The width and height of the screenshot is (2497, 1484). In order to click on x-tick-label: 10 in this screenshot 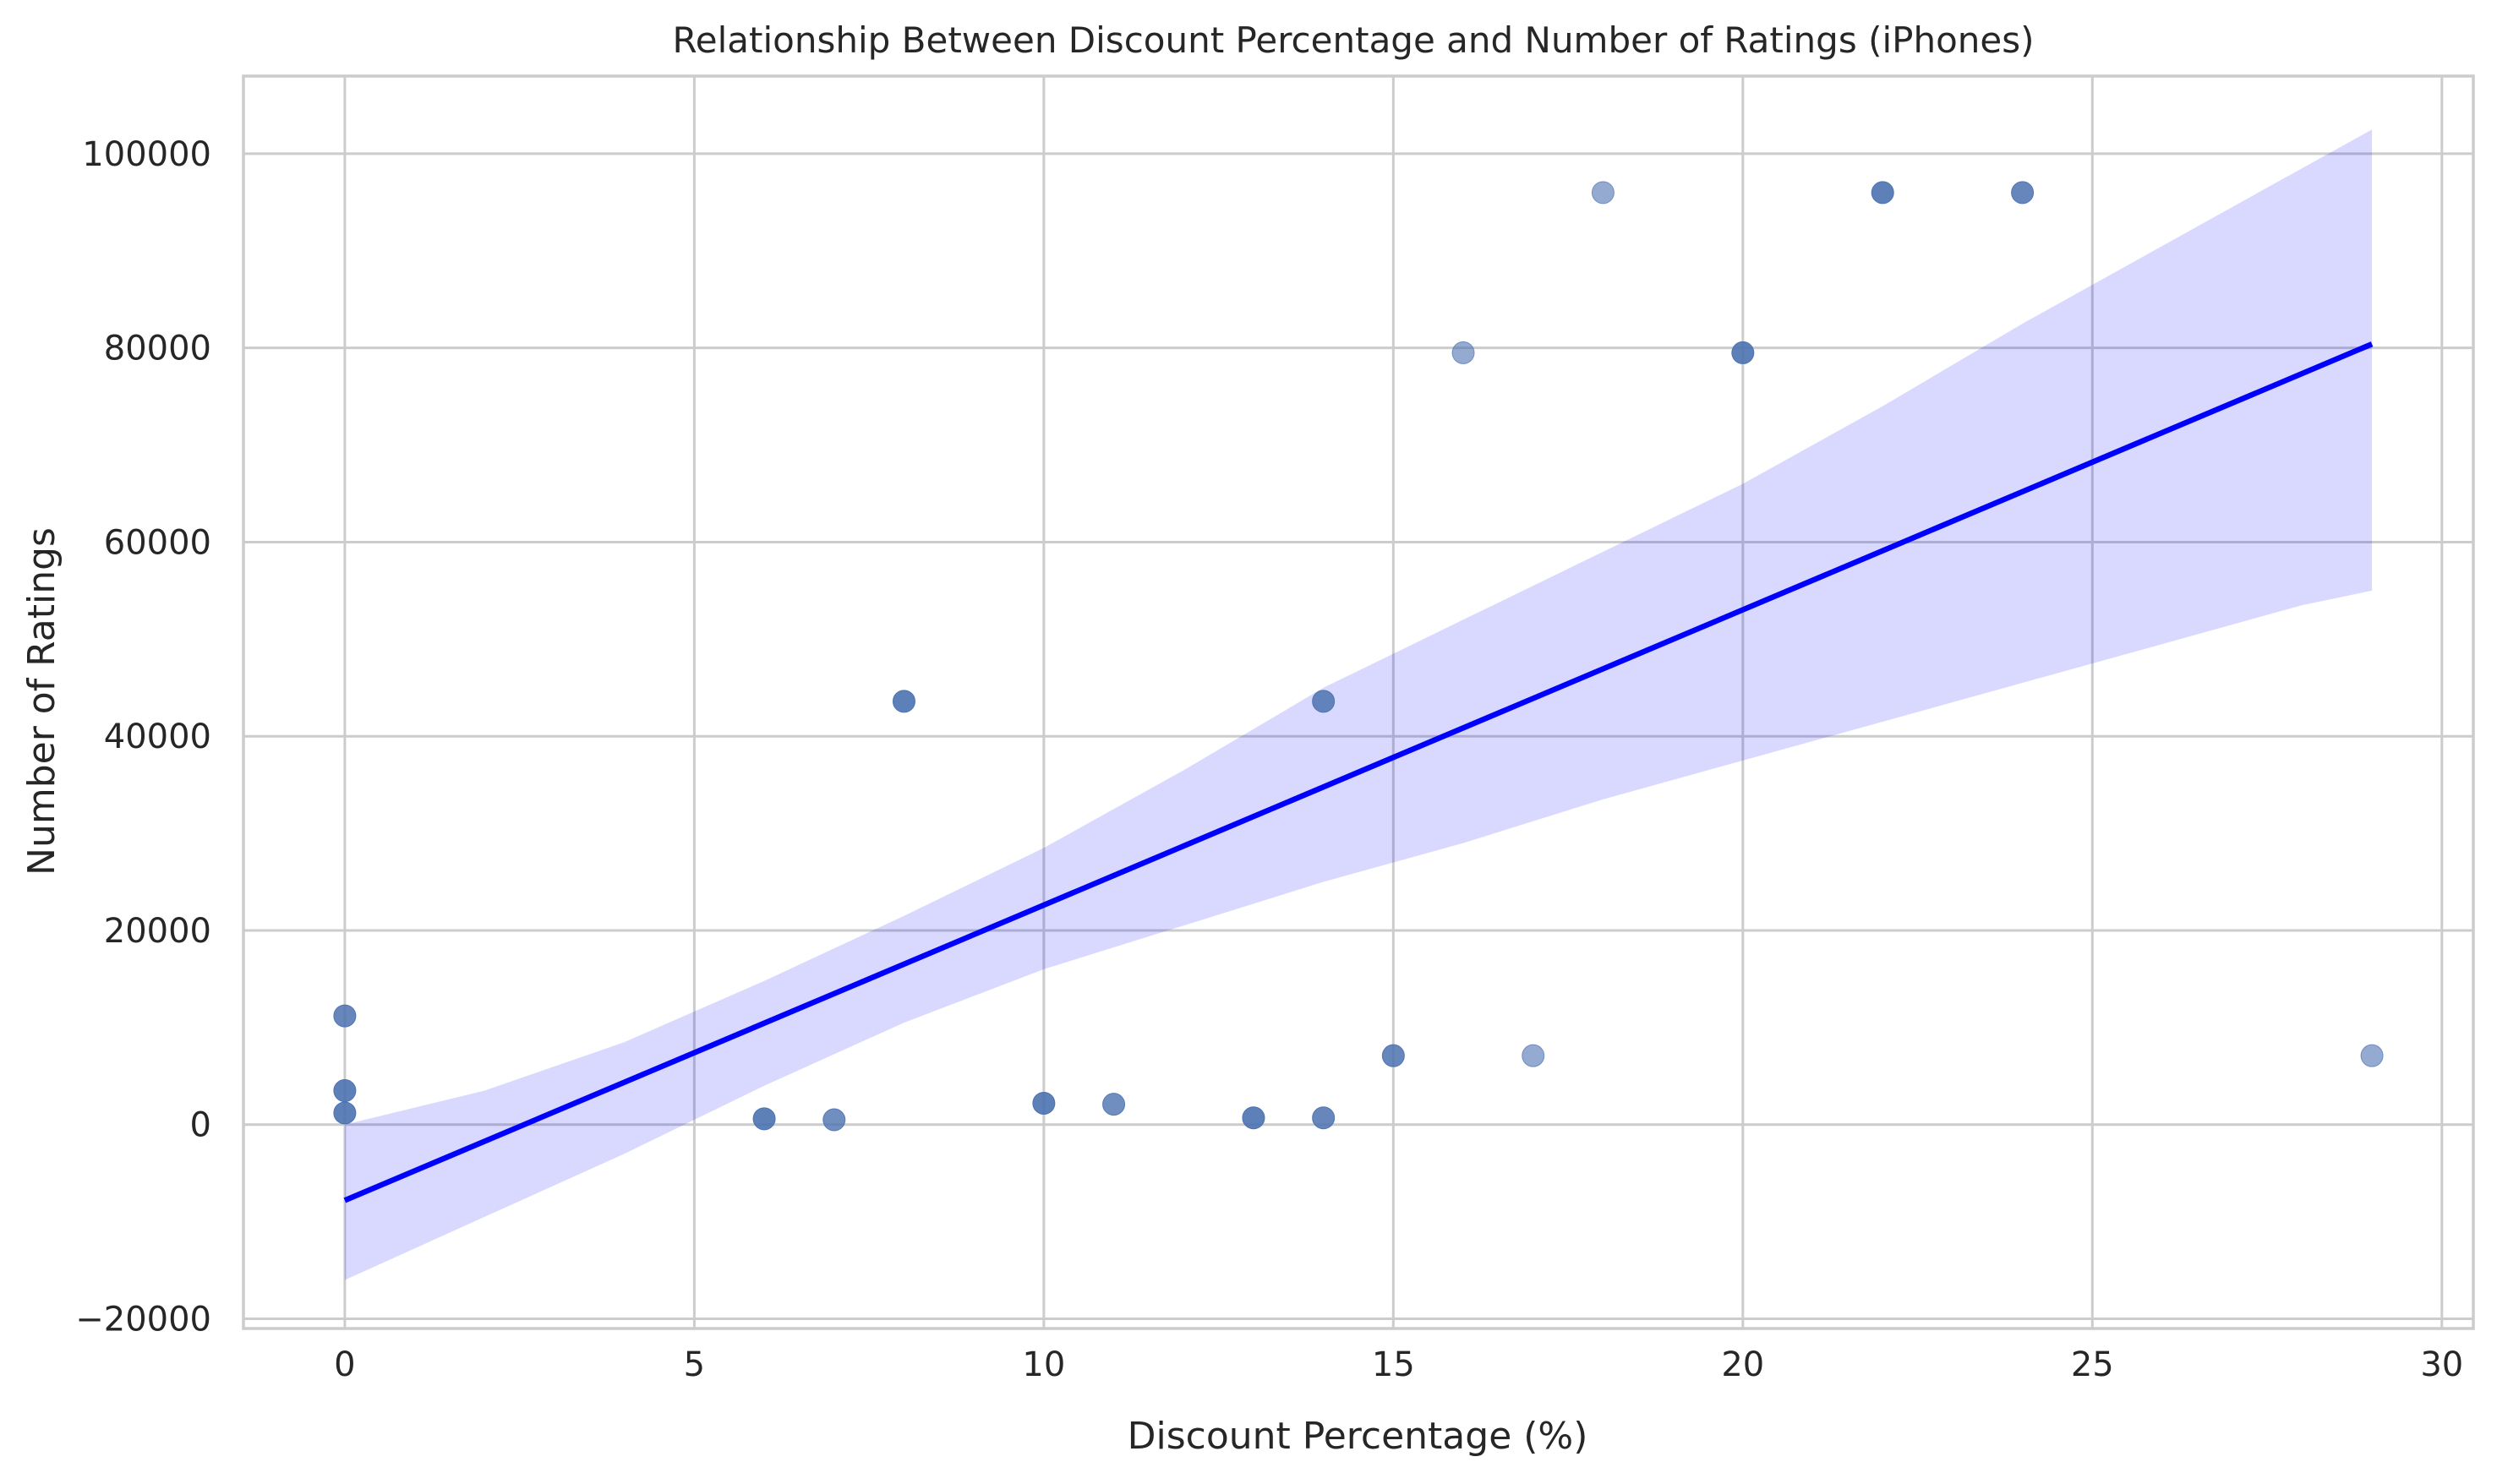, I will do `click(1043, 1365)`.